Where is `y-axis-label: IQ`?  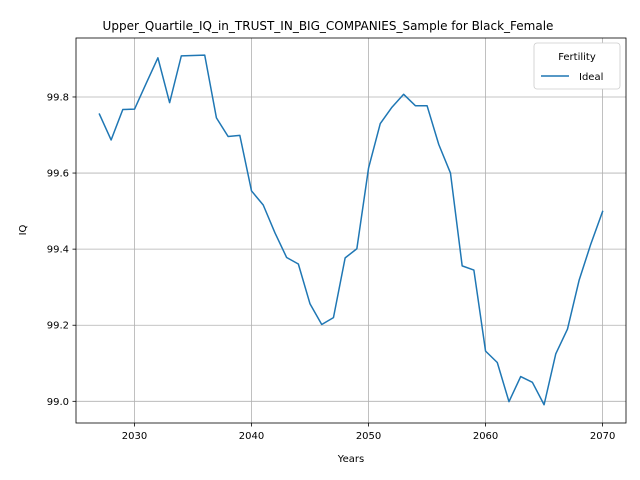 y-axis-label: IQ is located at coordinates (23, 229).